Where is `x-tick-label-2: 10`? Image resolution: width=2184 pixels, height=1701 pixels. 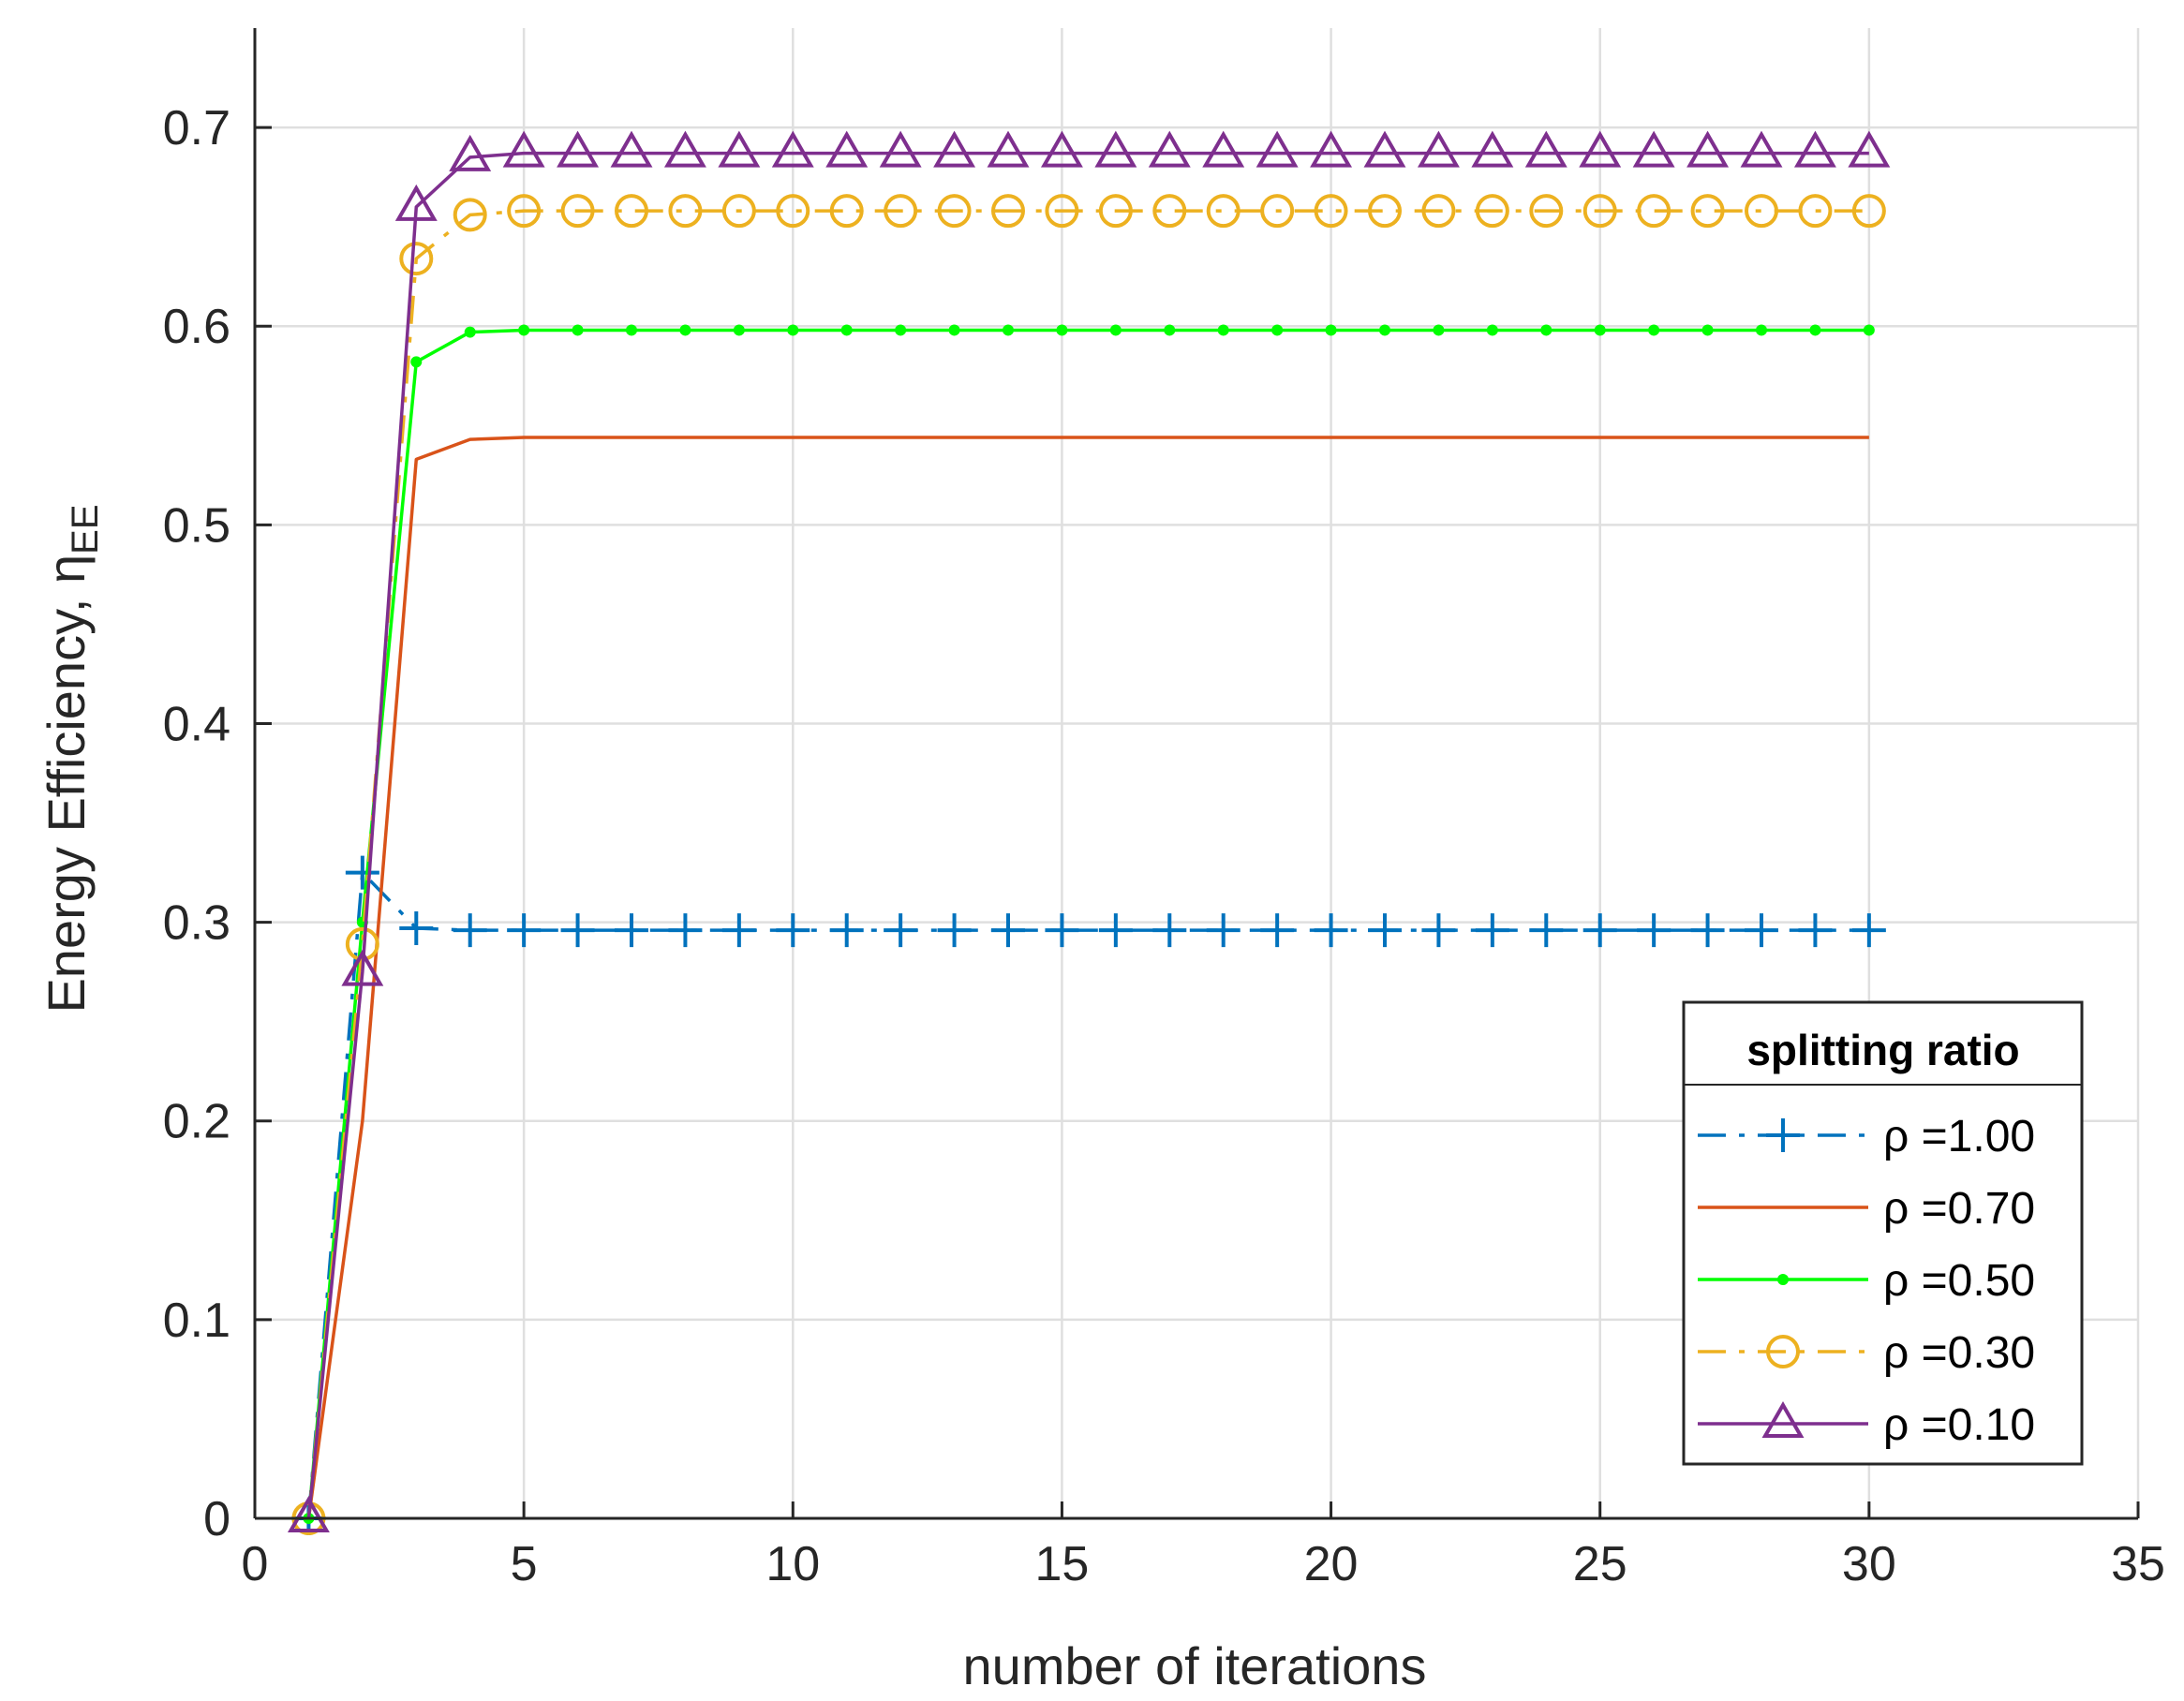
x-tick-label-2: 10 is located at coordinates (792, 1564).